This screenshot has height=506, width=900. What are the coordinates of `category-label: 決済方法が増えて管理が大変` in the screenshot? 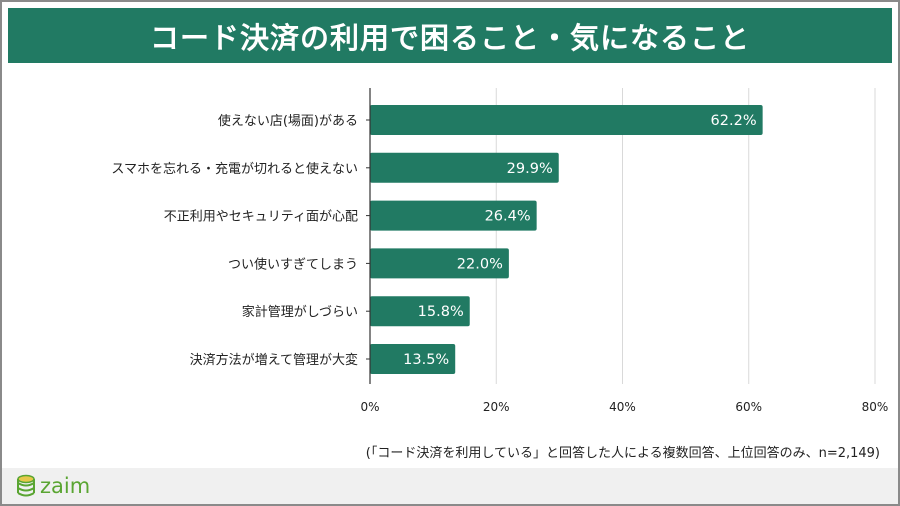 It's located at (274, 360).